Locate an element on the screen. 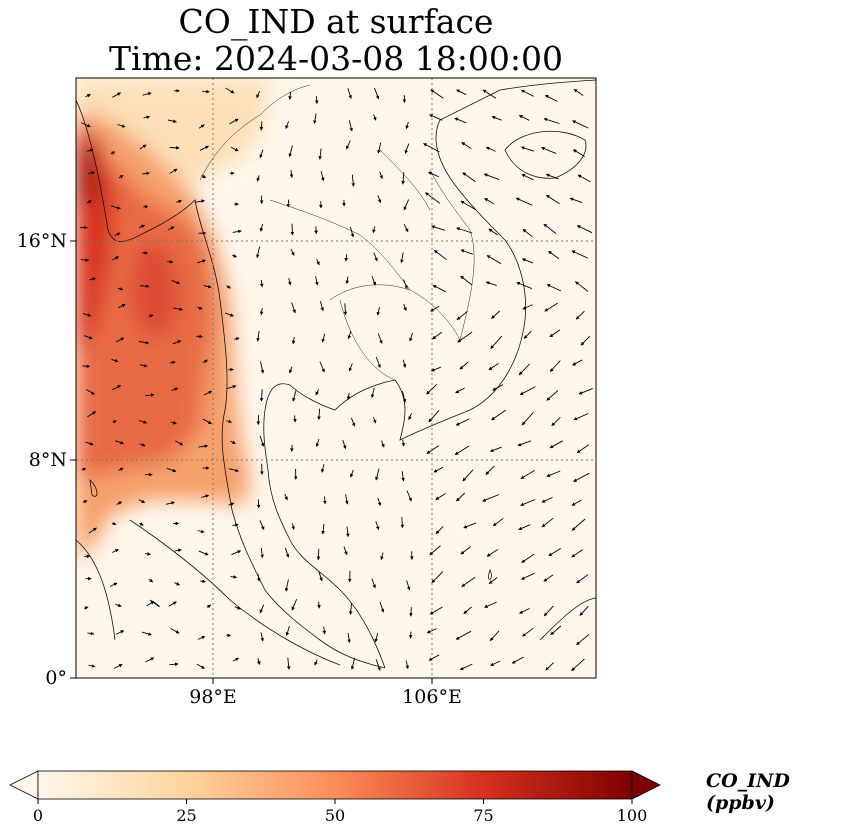 The height and width of the screenshot is (836, 853). colorbar-extend-low is located at coordinates (24, 785).